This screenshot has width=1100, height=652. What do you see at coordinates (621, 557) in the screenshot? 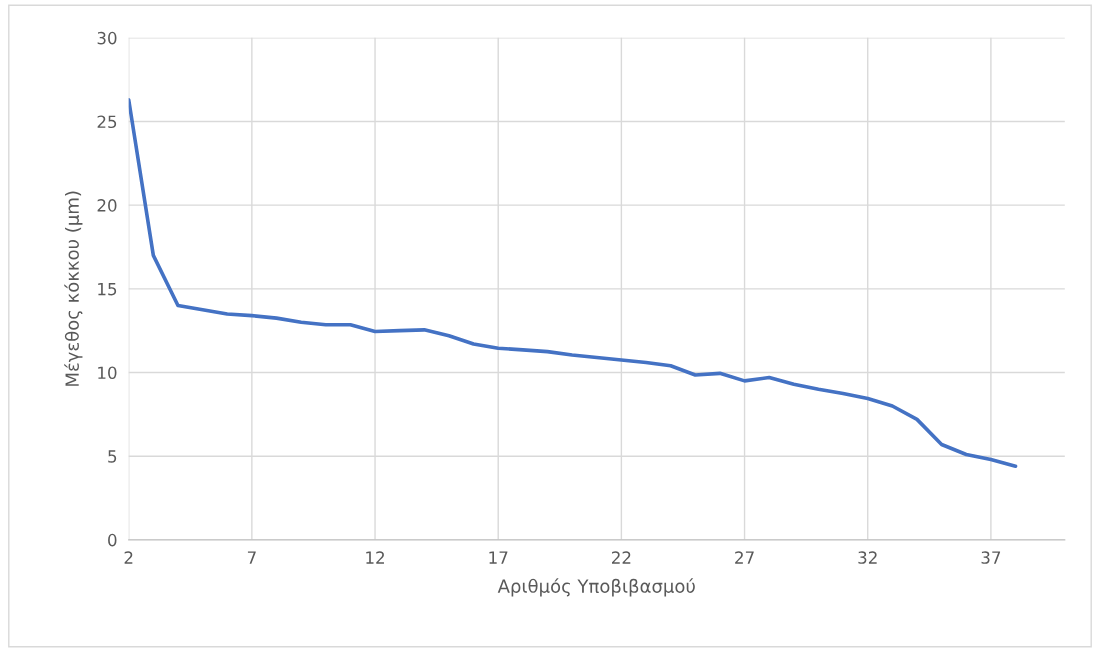
I see `x-tick-label: 22` at bounding box center [621, 557].